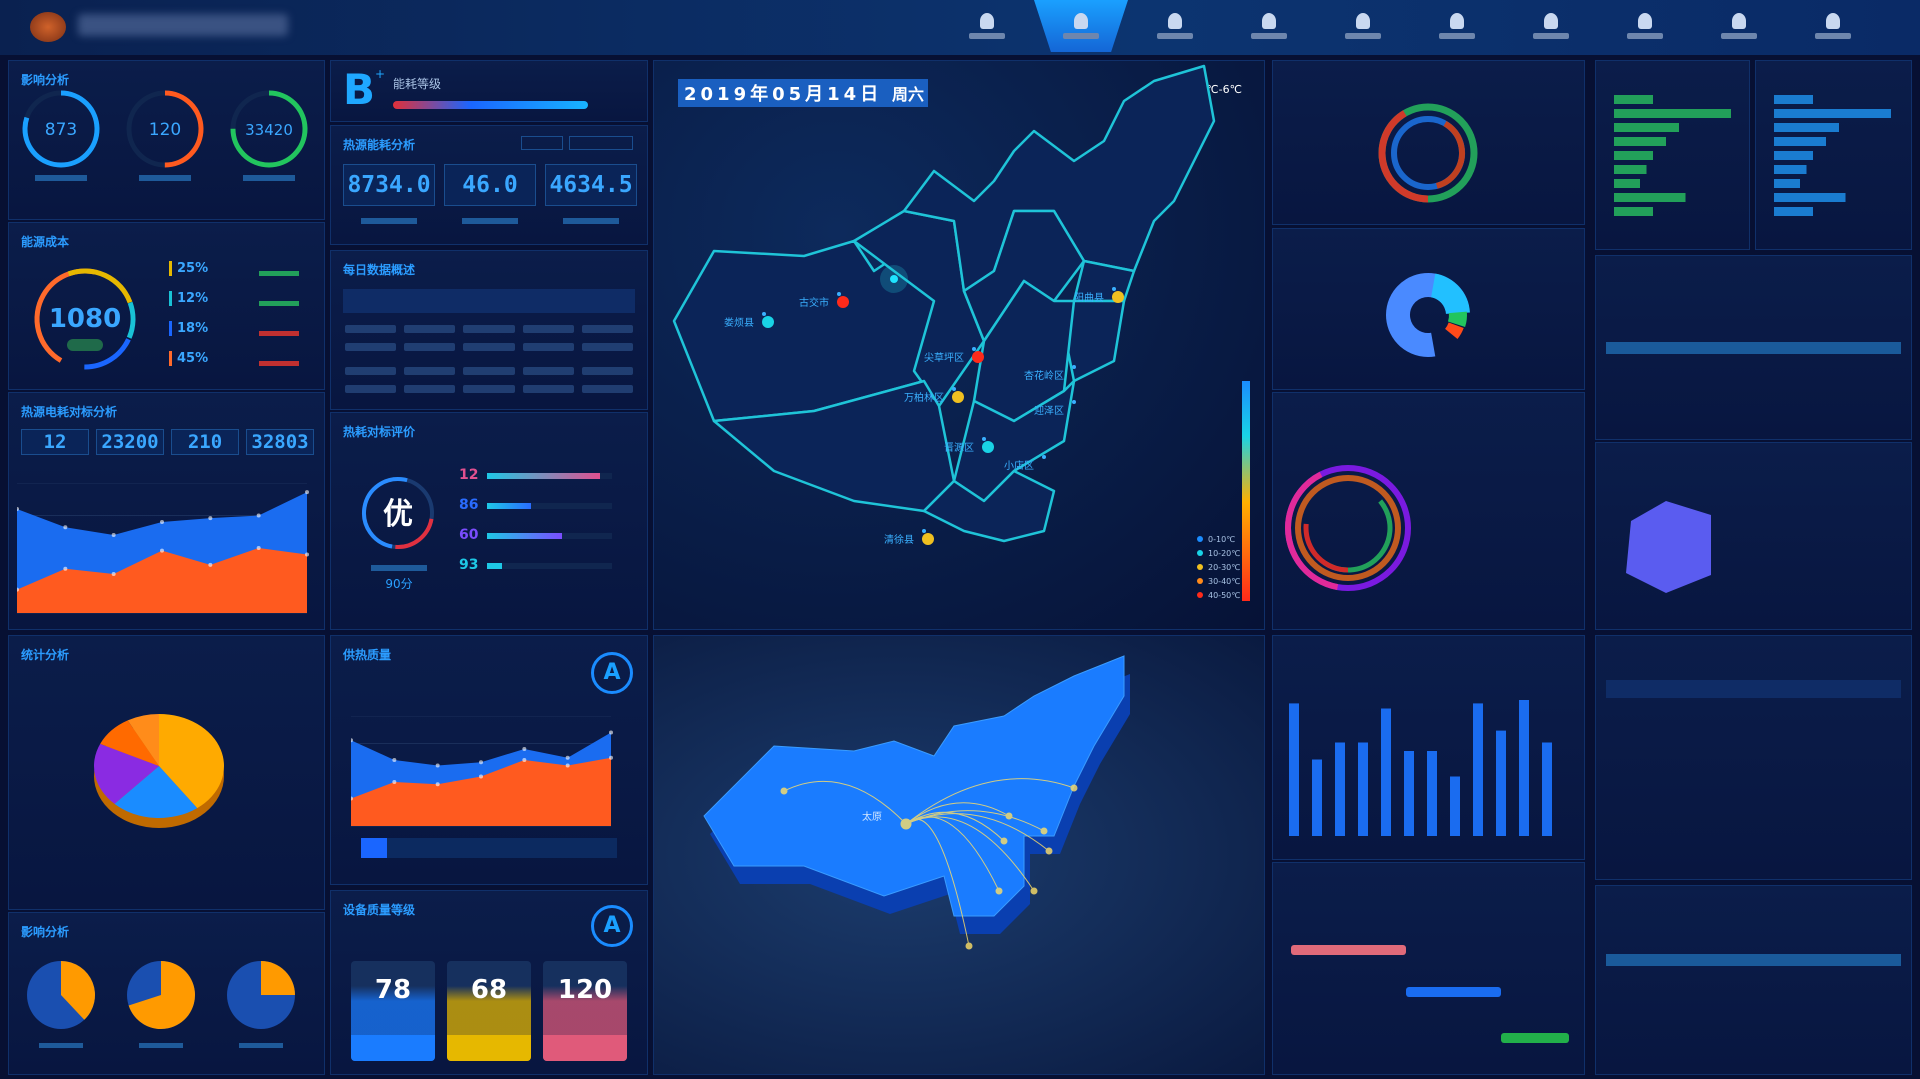  Describe the element at coordinates (269, 129) in the screenshot. I see `gauge-arc` at that location.